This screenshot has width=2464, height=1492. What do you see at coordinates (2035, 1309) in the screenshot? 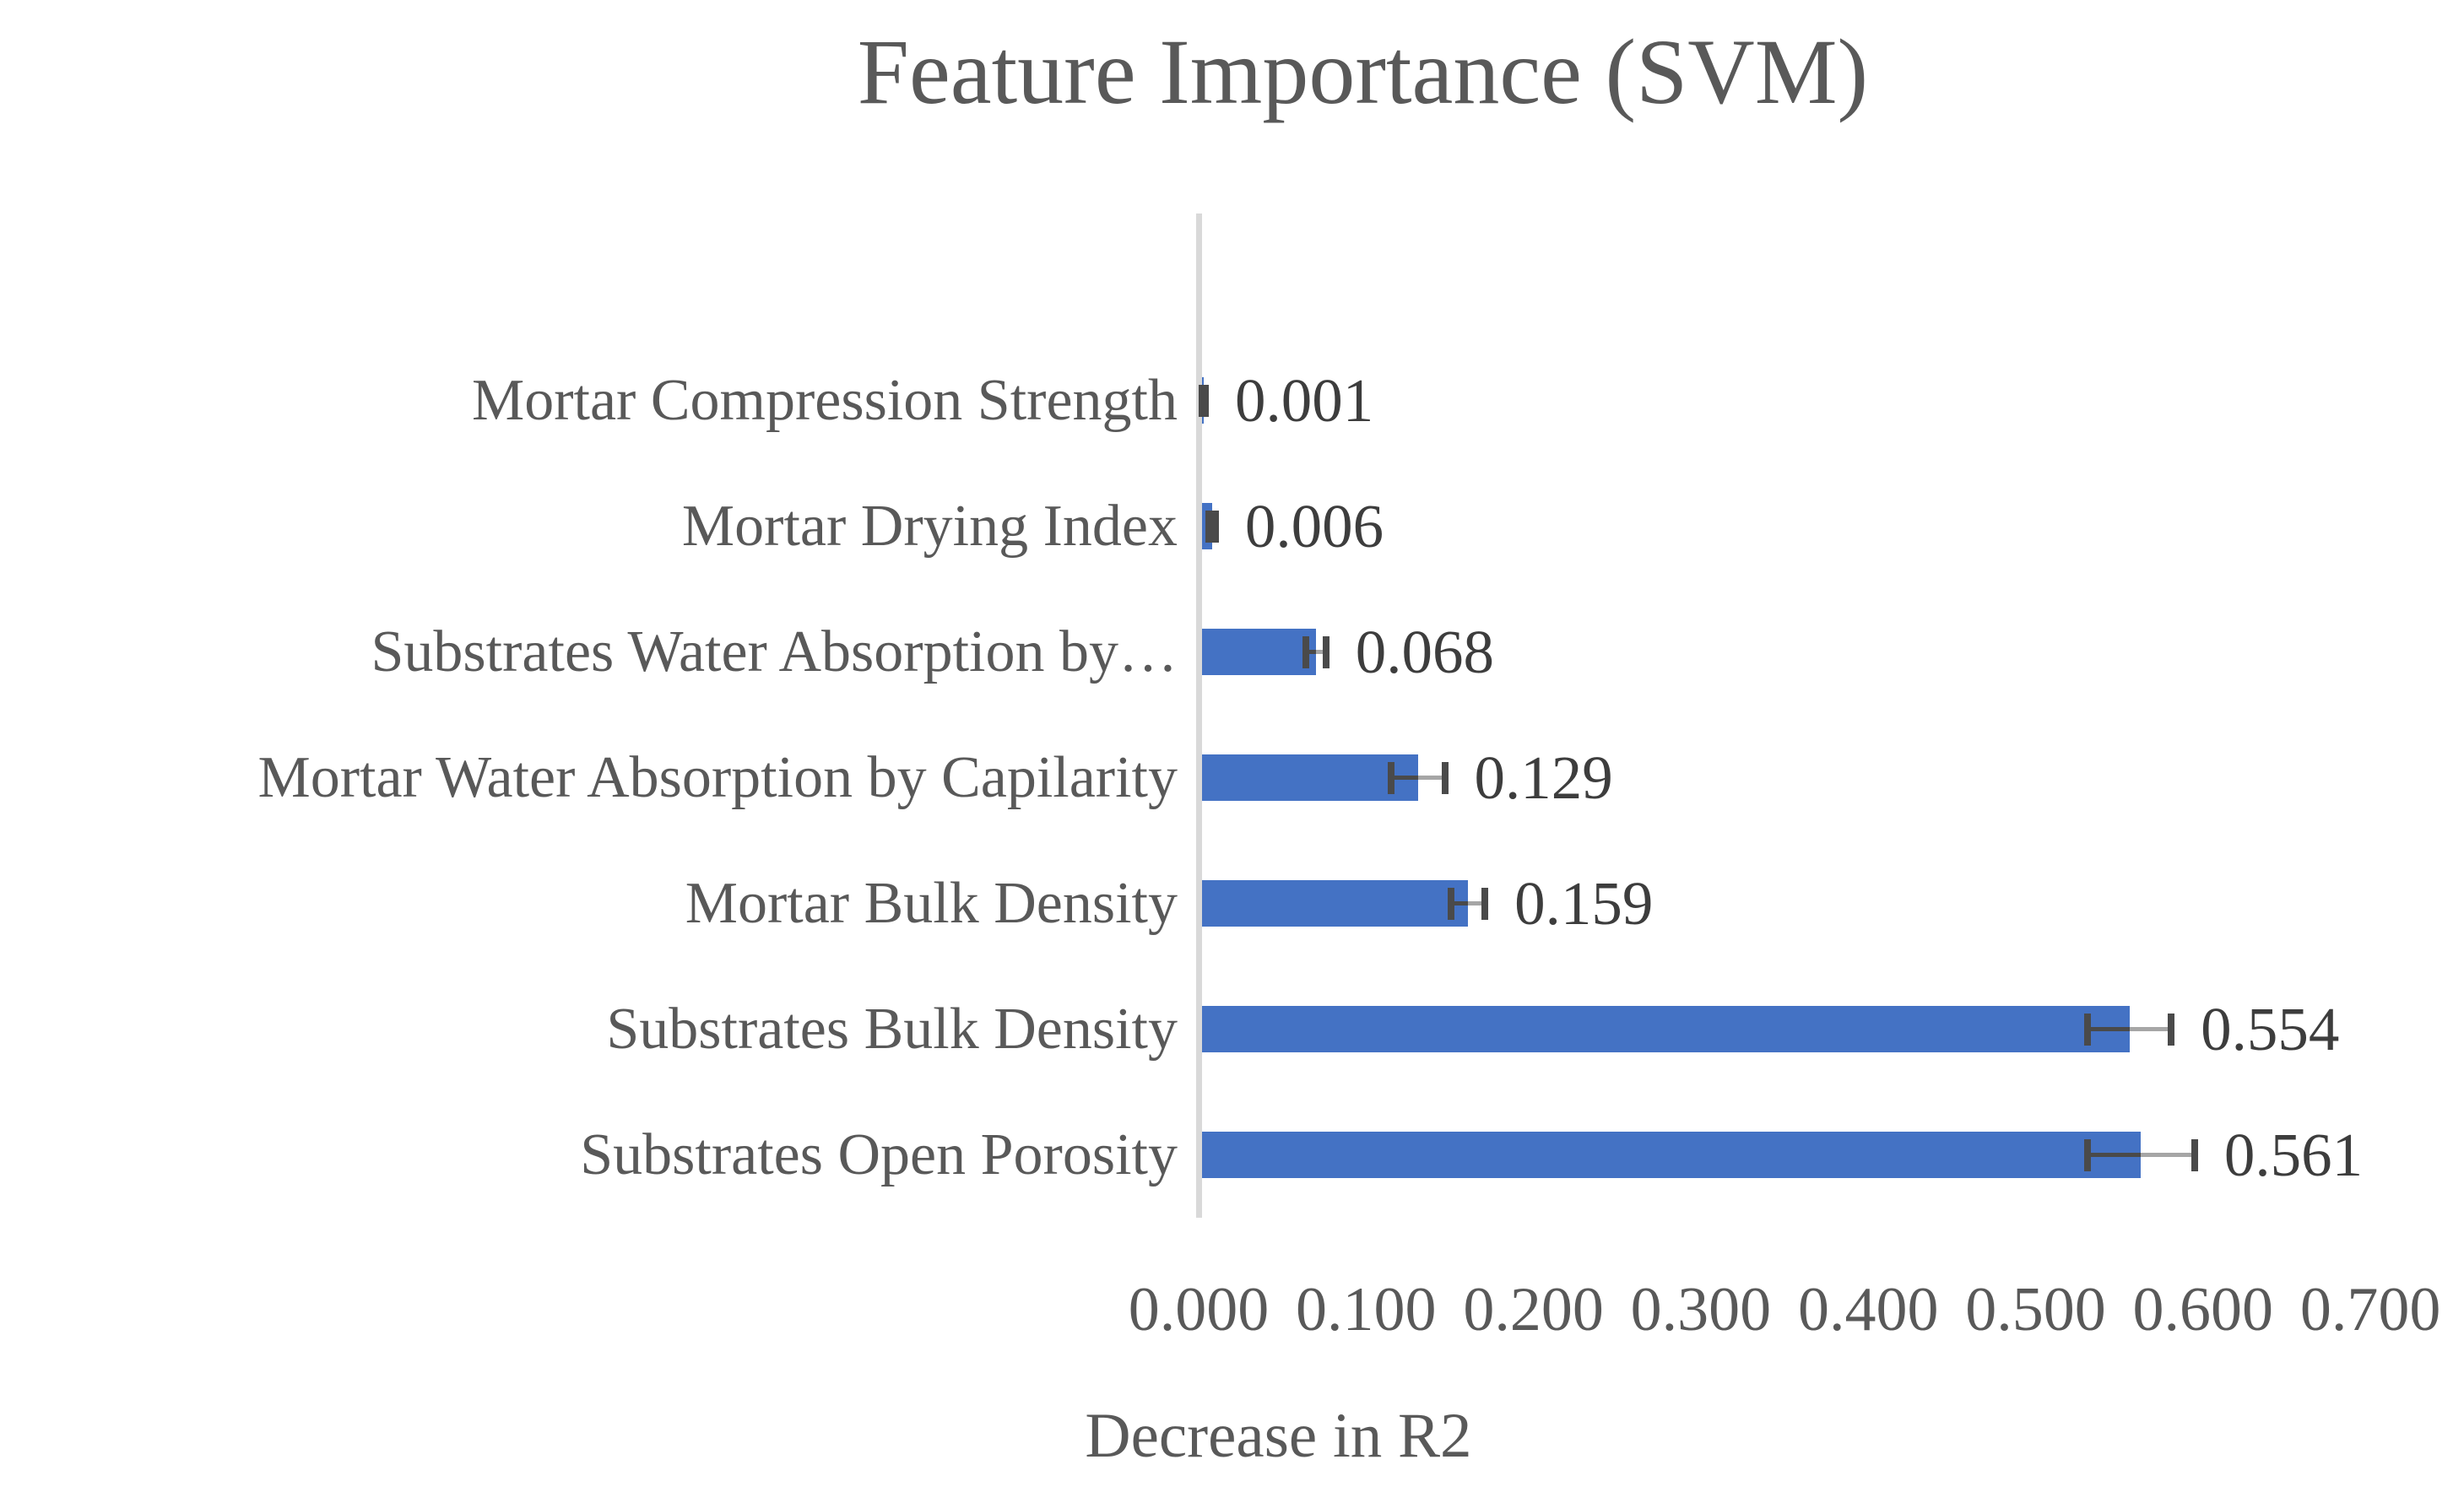
I see `x-tick-label: 0.500` at bounding box center [2035, 1309].